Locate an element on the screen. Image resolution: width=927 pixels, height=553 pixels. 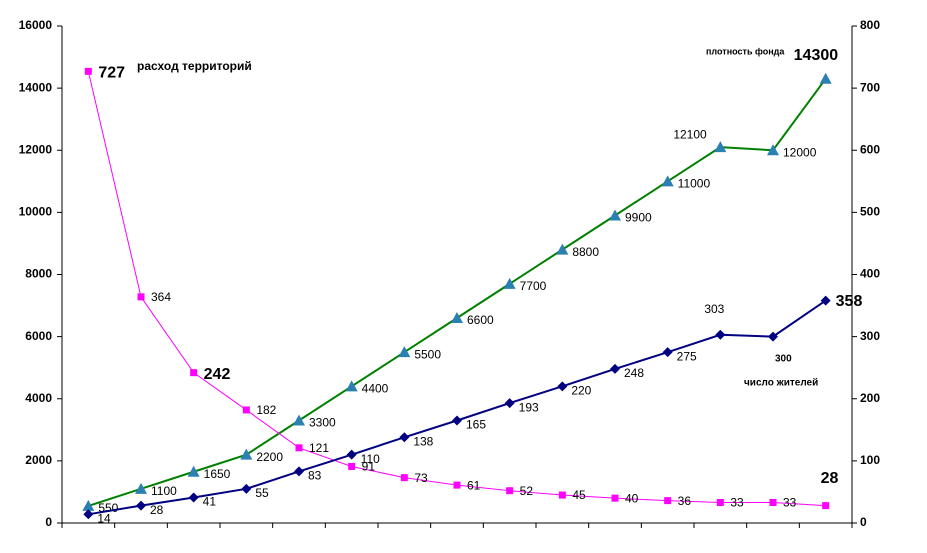
data-label: 182 is located at coordinates (266, 410).